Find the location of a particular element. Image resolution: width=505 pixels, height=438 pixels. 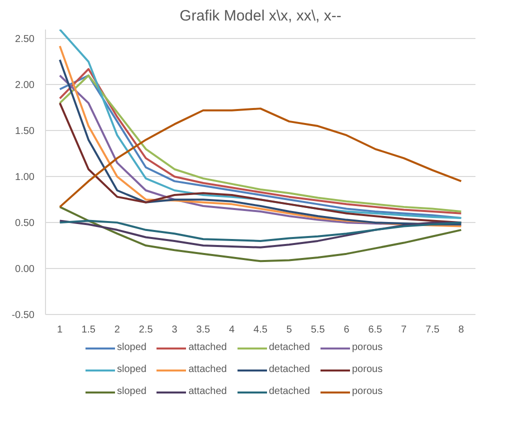

y-tick-label: 2.00 is located at coordinates (25, 86).